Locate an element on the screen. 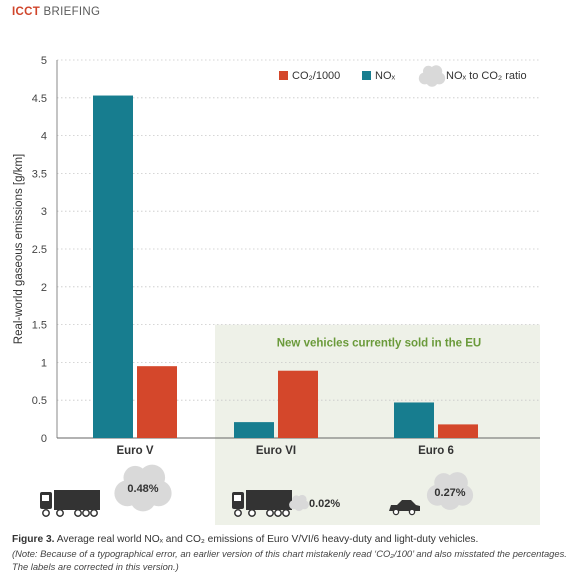 Image resolution: width=586 pixels, height=582 pixels. y-tick-label: 1 is located at coordinates (44, 363).